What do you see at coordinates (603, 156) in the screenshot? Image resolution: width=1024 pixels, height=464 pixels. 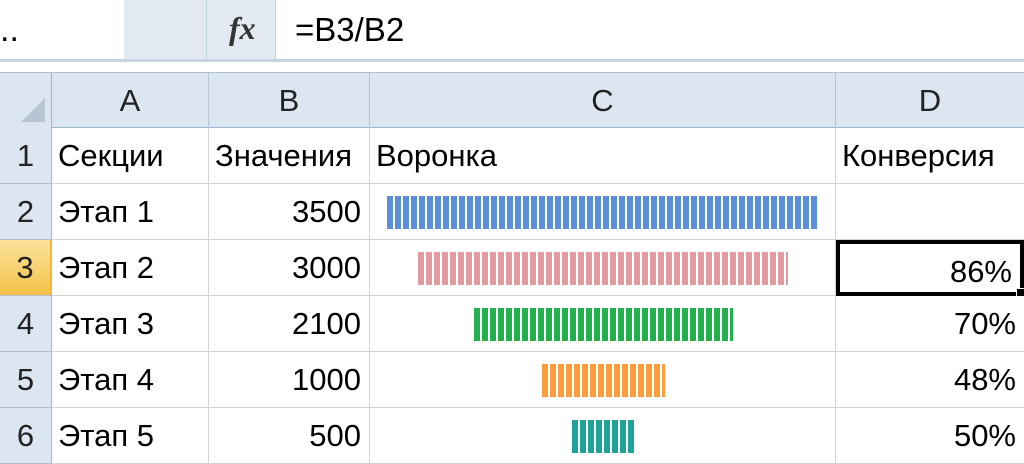 I see `cell-c1: Воронка` at bounding box center [603, 156].